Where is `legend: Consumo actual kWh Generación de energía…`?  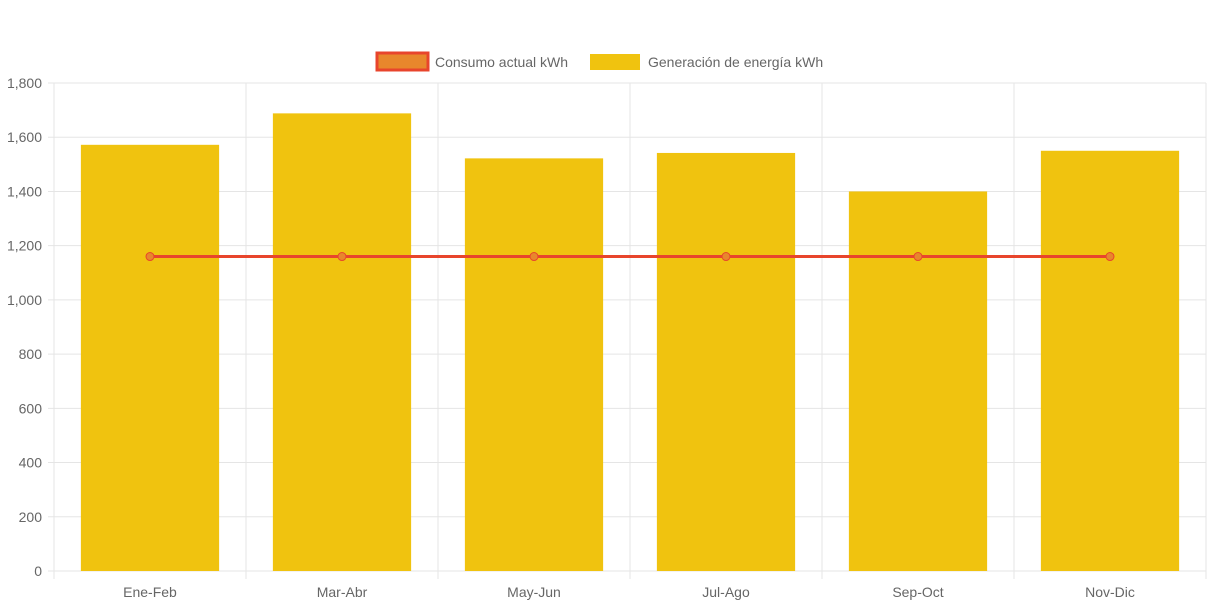 legend: Consumo actual kWh Generación de energía… is located at coordinates (599, 61).